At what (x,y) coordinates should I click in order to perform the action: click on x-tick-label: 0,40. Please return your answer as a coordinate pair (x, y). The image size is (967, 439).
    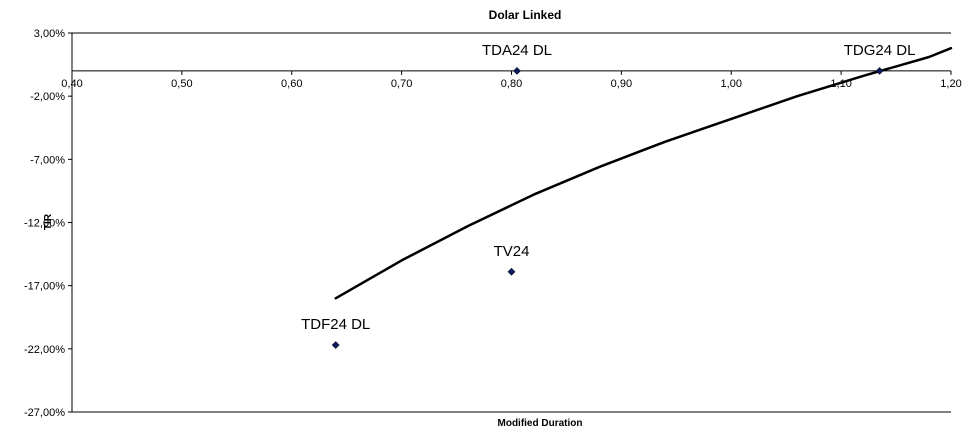
    Looking at the image, I should click on (71, 84).